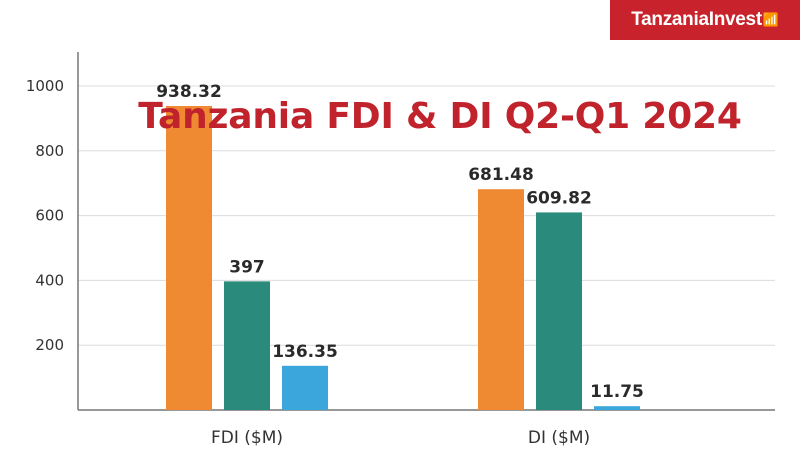 The image size is (800, 450). Describe the element at coordinates (305, 352) in the screenshot. I see `data-label: 136.35` at that location.